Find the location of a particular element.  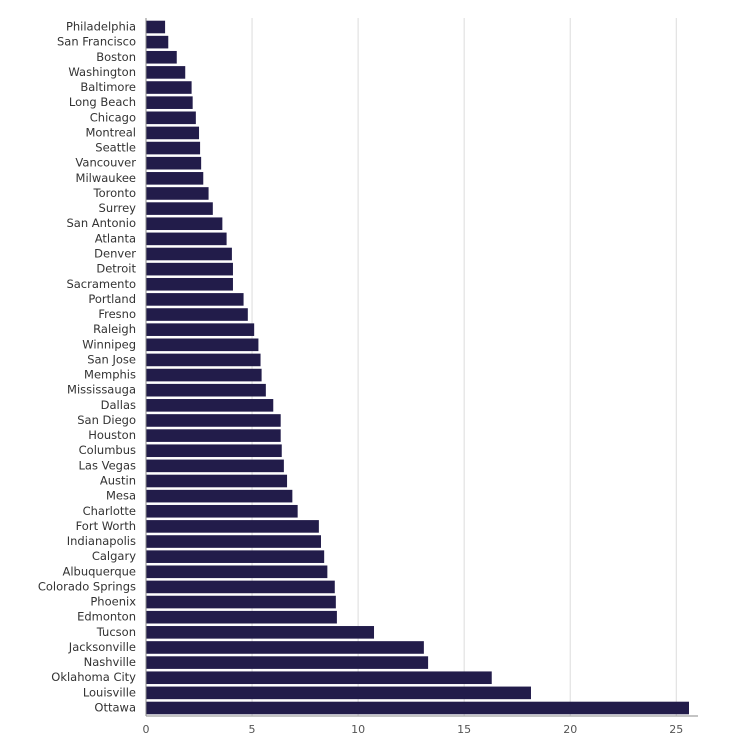

category-label: Las Vegas is located at coordinates (108, 465).